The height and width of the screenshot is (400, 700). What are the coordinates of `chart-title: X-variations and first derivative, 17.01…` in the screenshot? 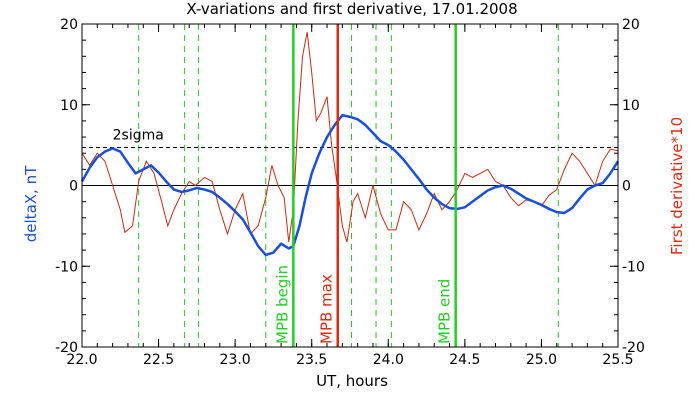 It's located at (351, 9).